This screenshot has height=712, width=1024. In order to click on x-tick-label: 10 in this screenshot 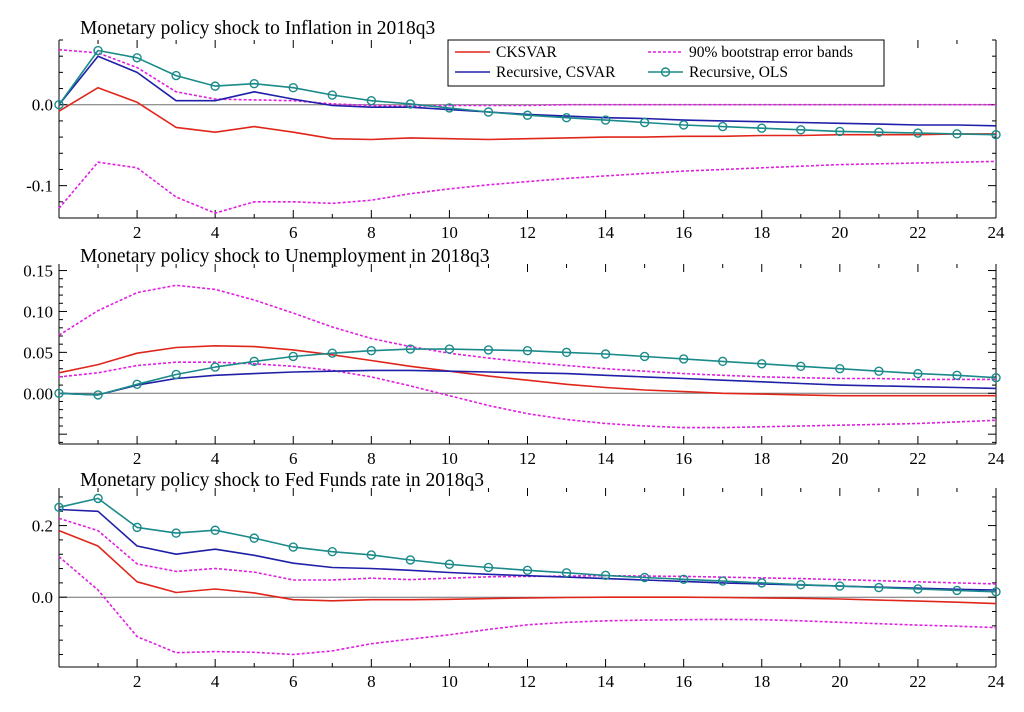, I will do `click(449, 458)`.